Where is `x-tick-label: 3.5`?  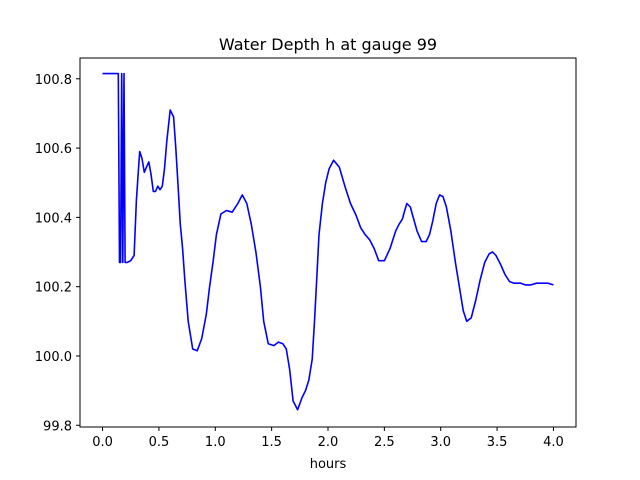 x-tick-label: 3.5 is located at coordinates (497, 442).